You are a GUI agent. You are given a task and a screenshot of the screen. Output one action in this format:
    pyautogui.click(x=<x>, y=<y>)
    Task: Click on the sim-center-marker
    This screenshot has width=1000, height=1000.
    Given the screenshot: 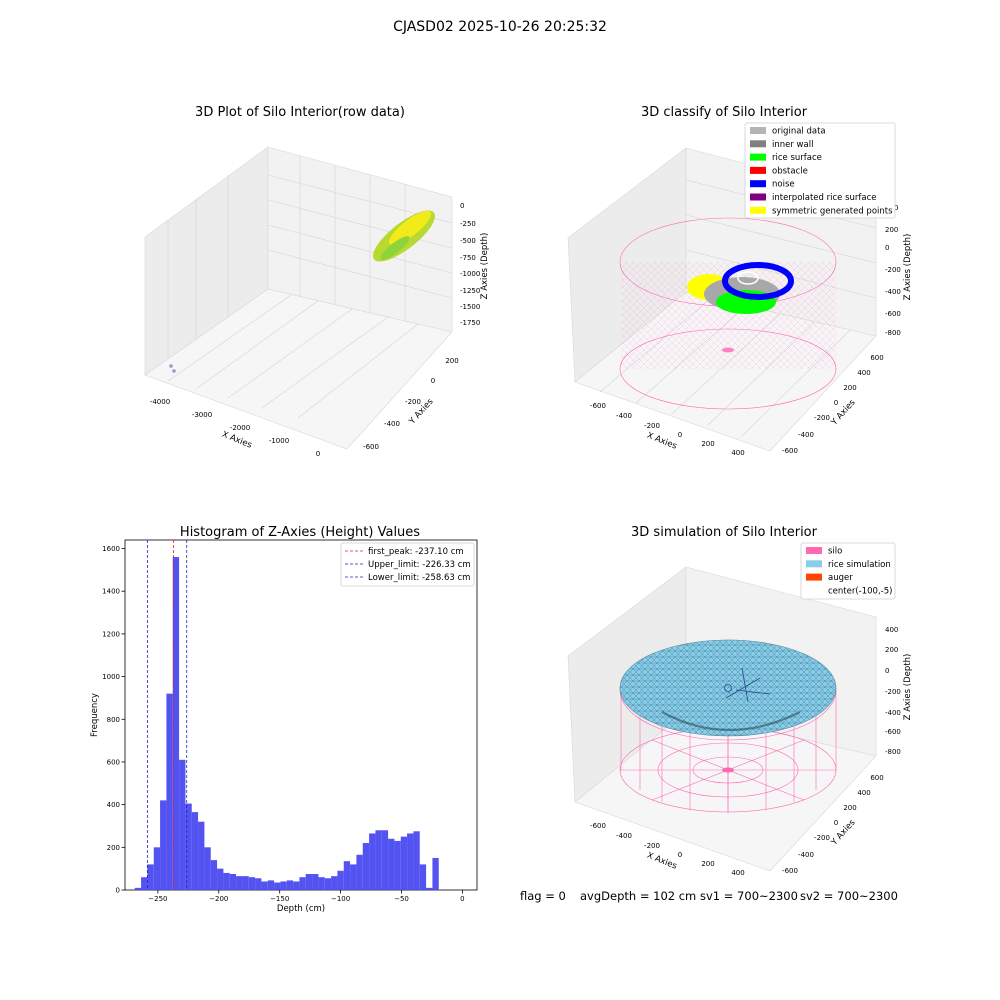 What is the action you would take?
    pyautogui.click(x=728, y=688)
    